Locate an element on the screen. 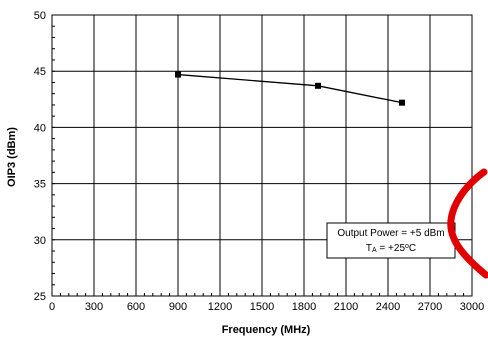 This screenshot has width=488, height=337. annotation-box: Output Power = +5 dBm TA = +25oC is located at coordinates (391, 240).